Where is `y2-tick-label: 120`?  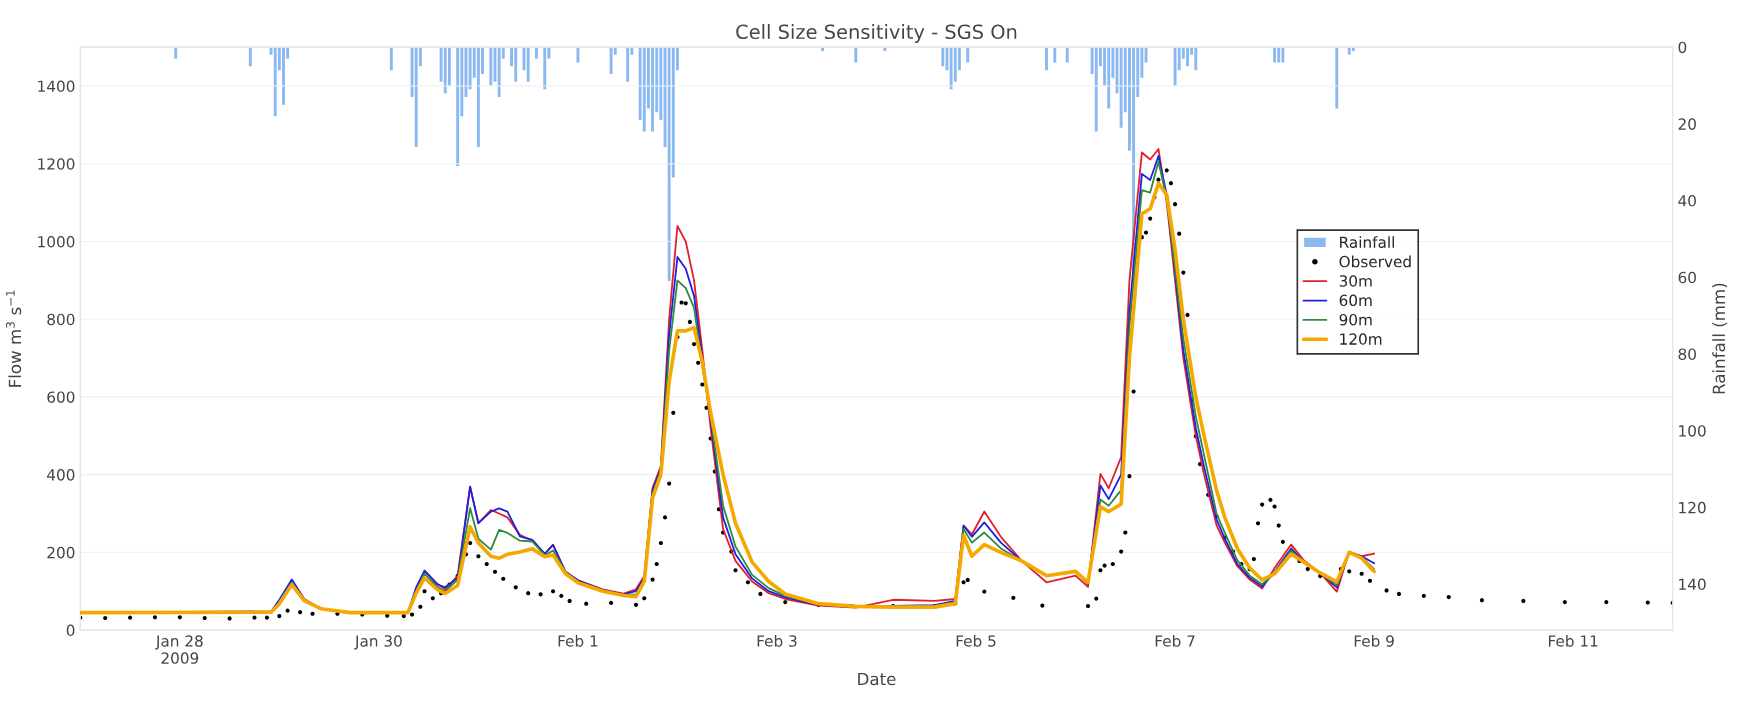 y2-tick-label: 120 is located at coordinates (1692, 507).